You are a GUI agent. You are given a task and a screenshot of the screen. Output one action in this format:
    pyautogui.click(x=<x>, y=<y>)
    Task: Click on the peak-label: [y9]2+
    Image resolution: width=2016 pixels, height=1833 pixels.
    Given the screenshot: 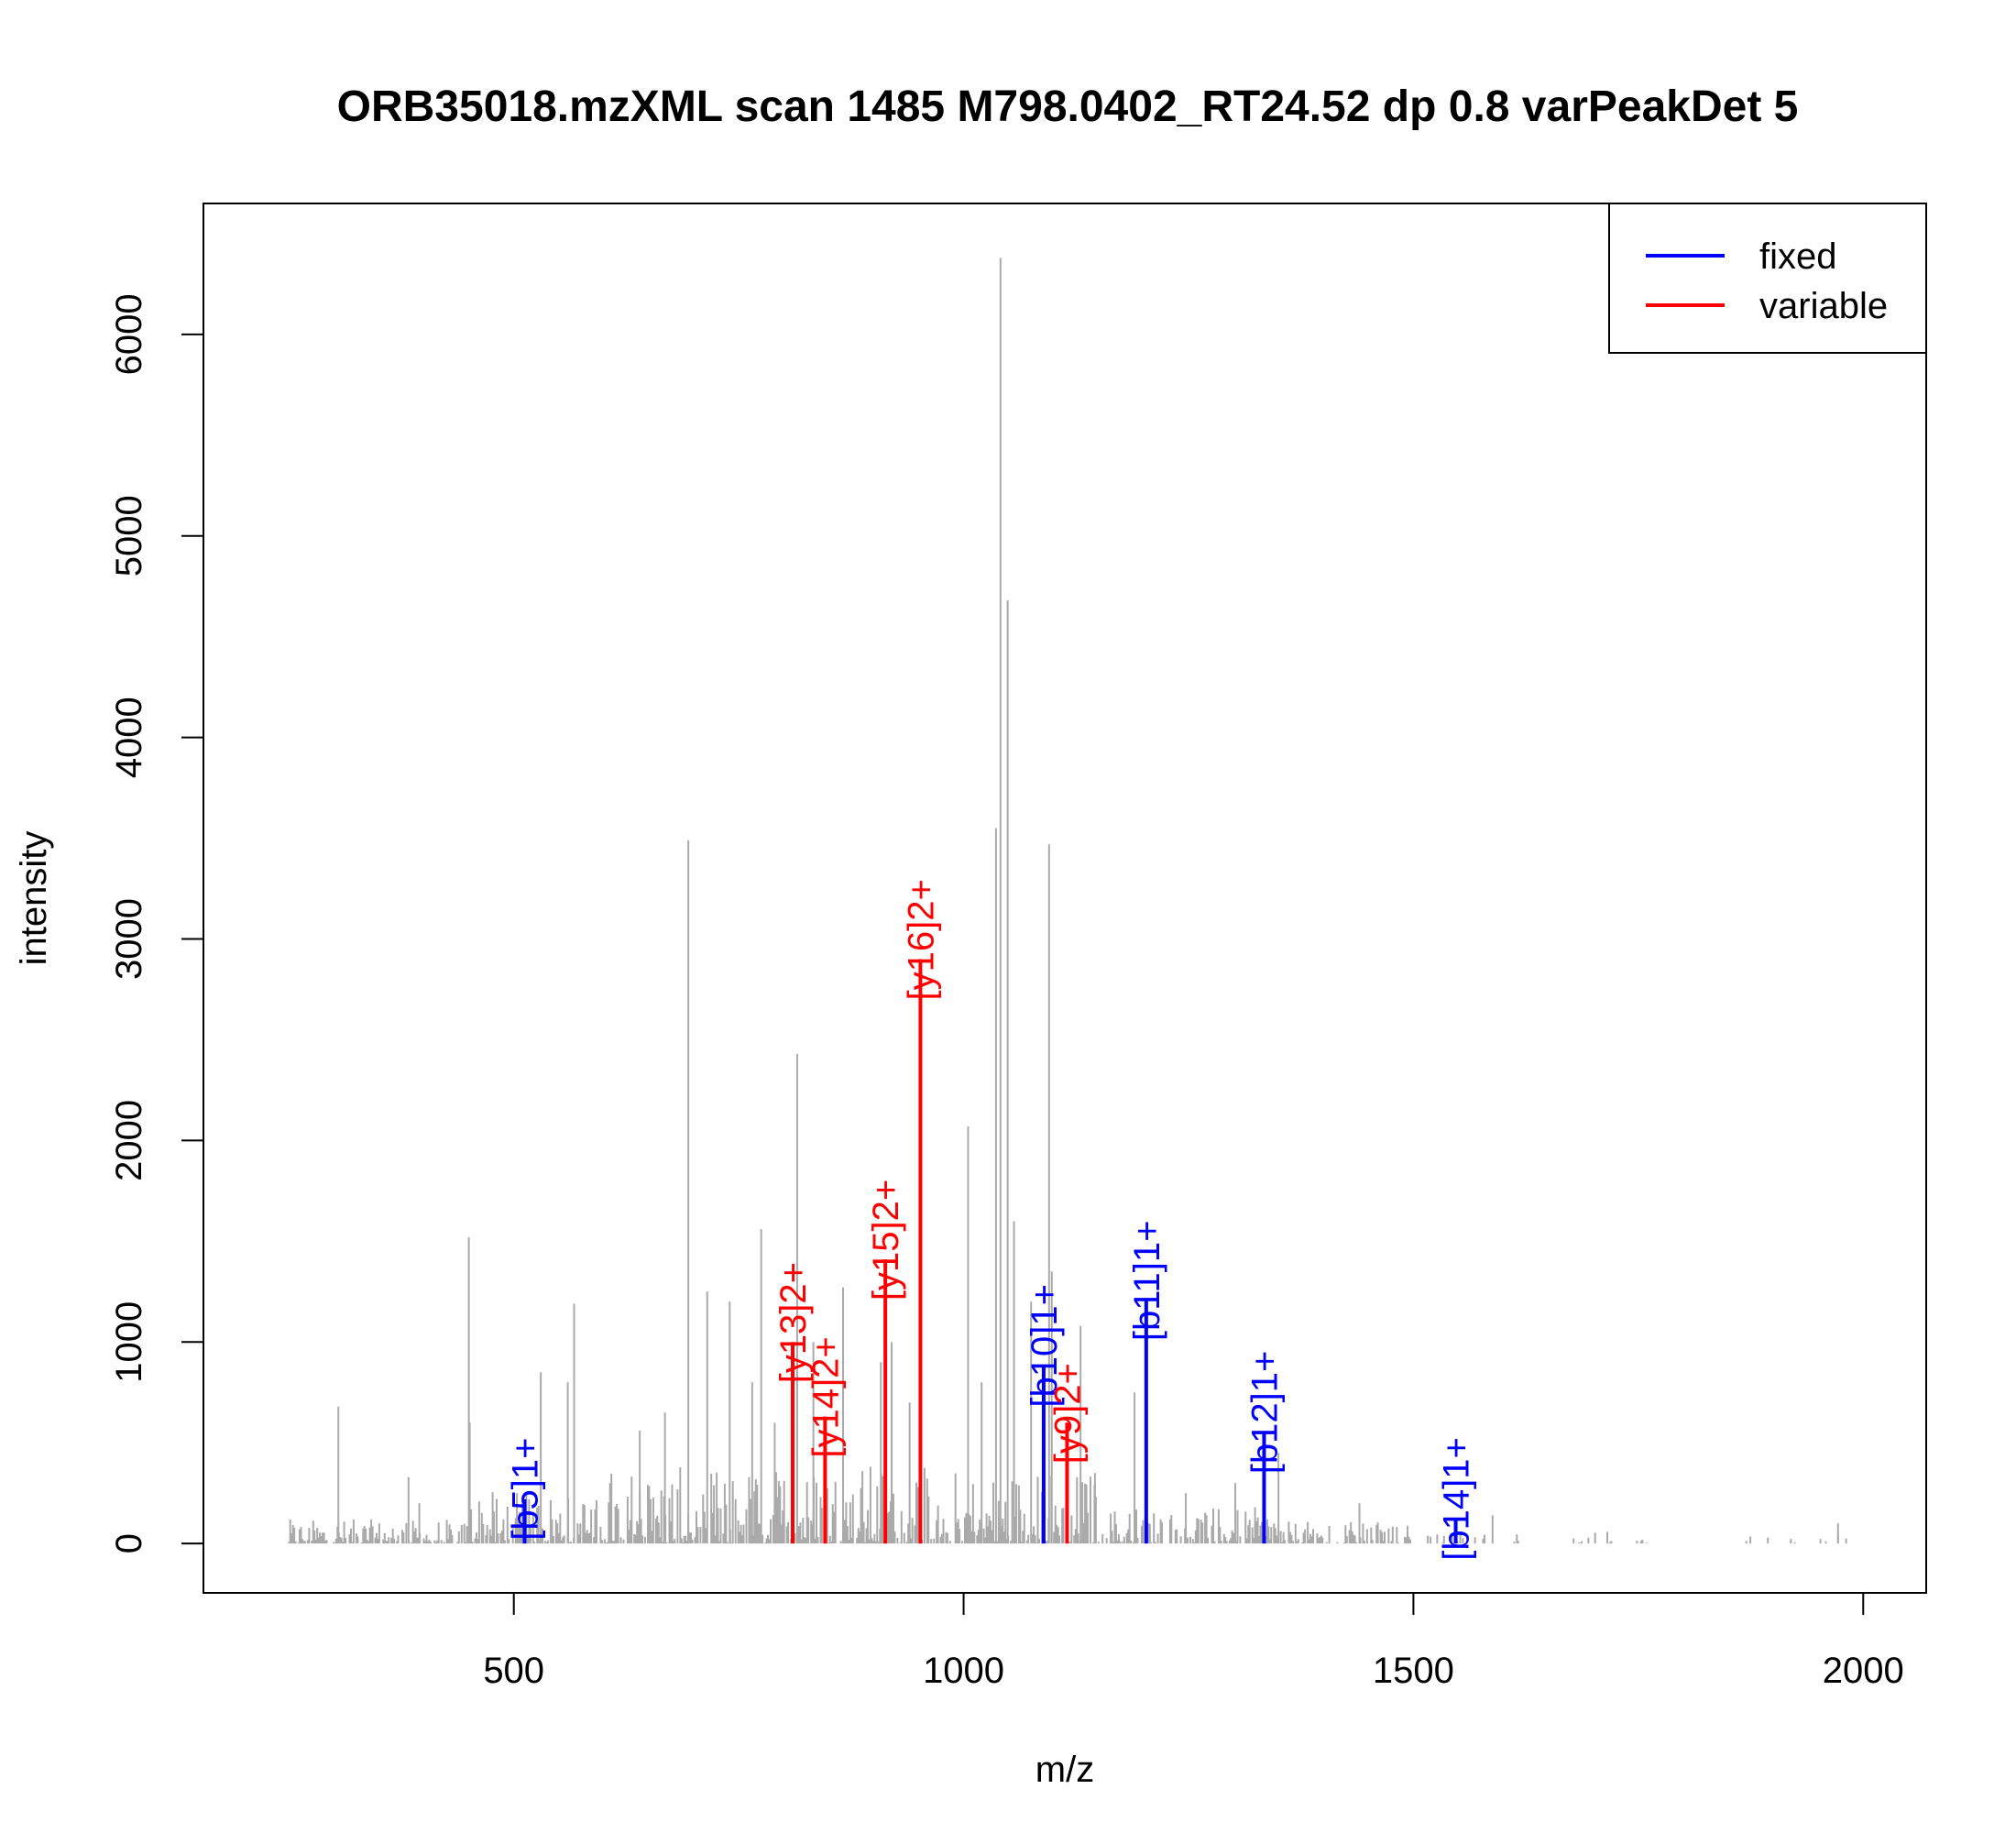 What is the action you would take?
    pyautogui.click(x=1068, y=1413)
    